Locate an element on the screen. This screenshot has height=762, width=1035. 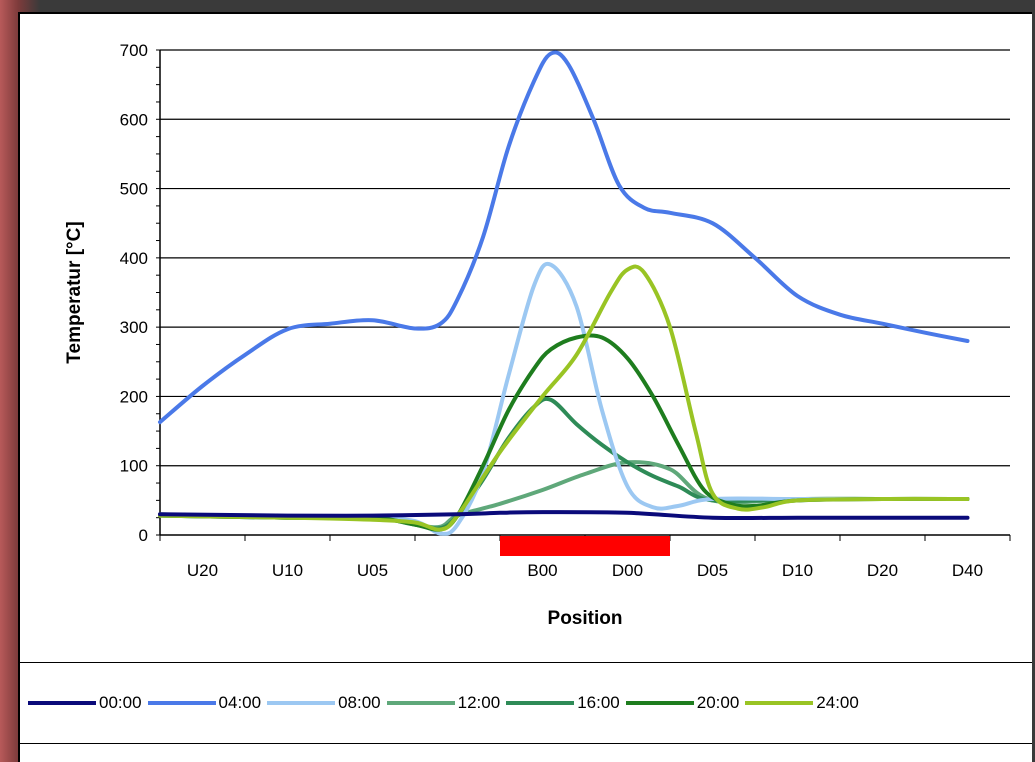
legend-item: 04:00 is located at coordinates (205, 703).